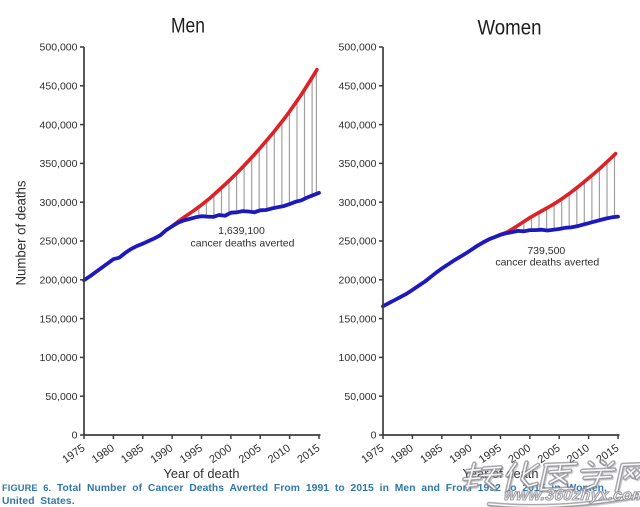 This screenshot has width=640, height=507. What do you see at coordinates (510, 28) in the screenshot?
I see `svg-text: Women` at bounding box center [510, 28].